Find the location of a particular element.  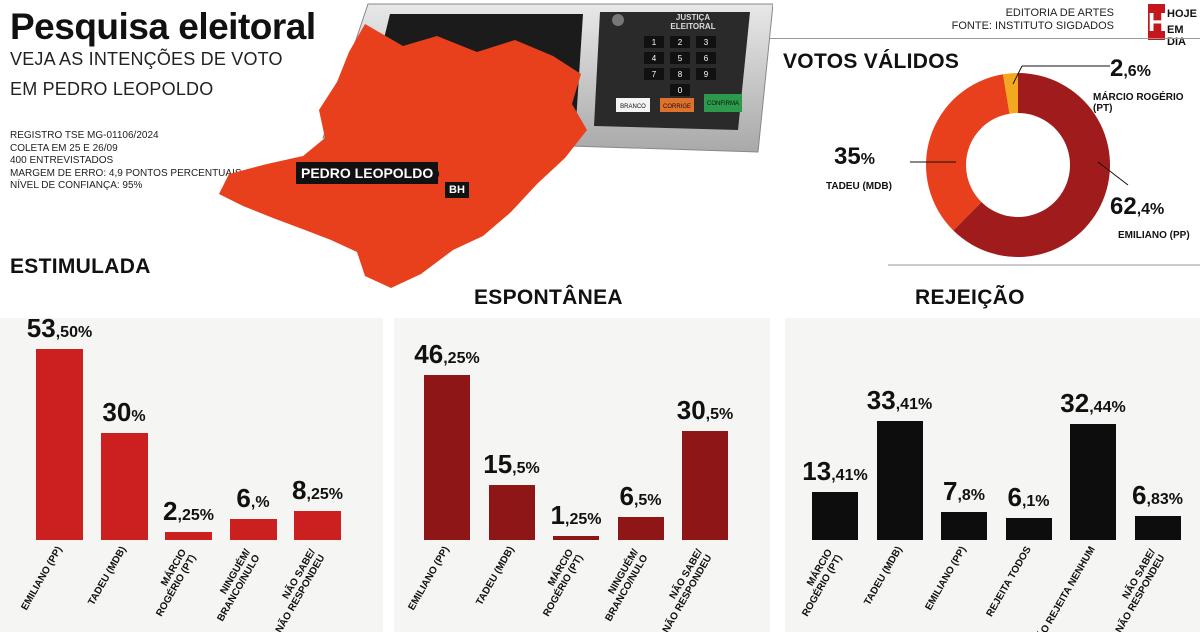

donut-name-emiliano: EMILIANO (PP) is located at coordinates (1154, 235).